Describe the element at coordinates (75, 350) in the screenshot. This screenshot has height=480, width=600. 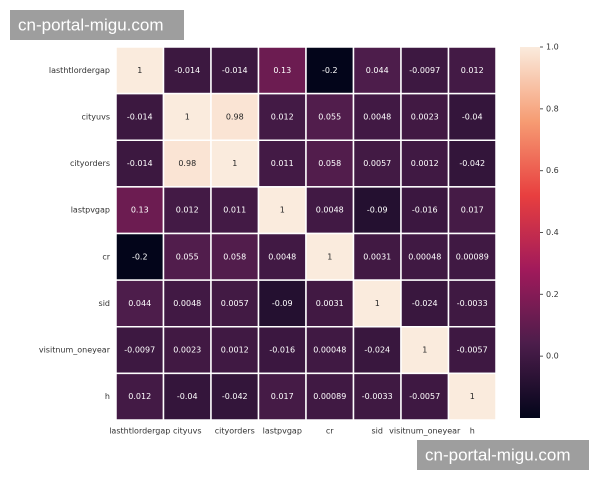
I see `y-tick-label: visitnum_oneyear` at that location.